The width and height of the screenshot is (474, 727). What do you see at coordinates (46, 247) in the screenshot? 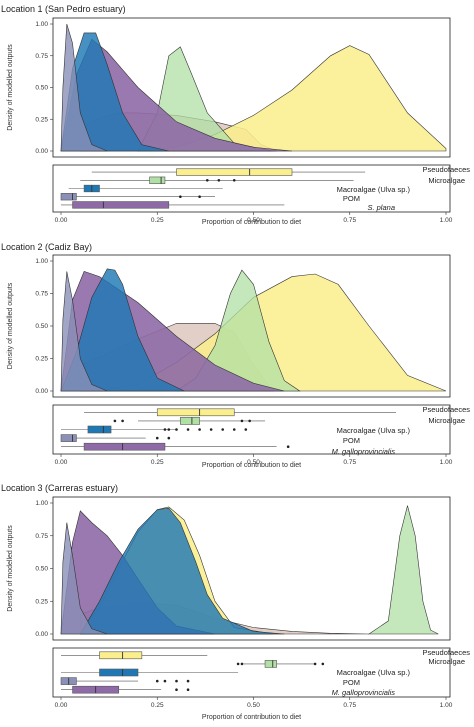
I see `panel-title: Location 2 (Cadiz Bay)` at bounding box center [46, 247].